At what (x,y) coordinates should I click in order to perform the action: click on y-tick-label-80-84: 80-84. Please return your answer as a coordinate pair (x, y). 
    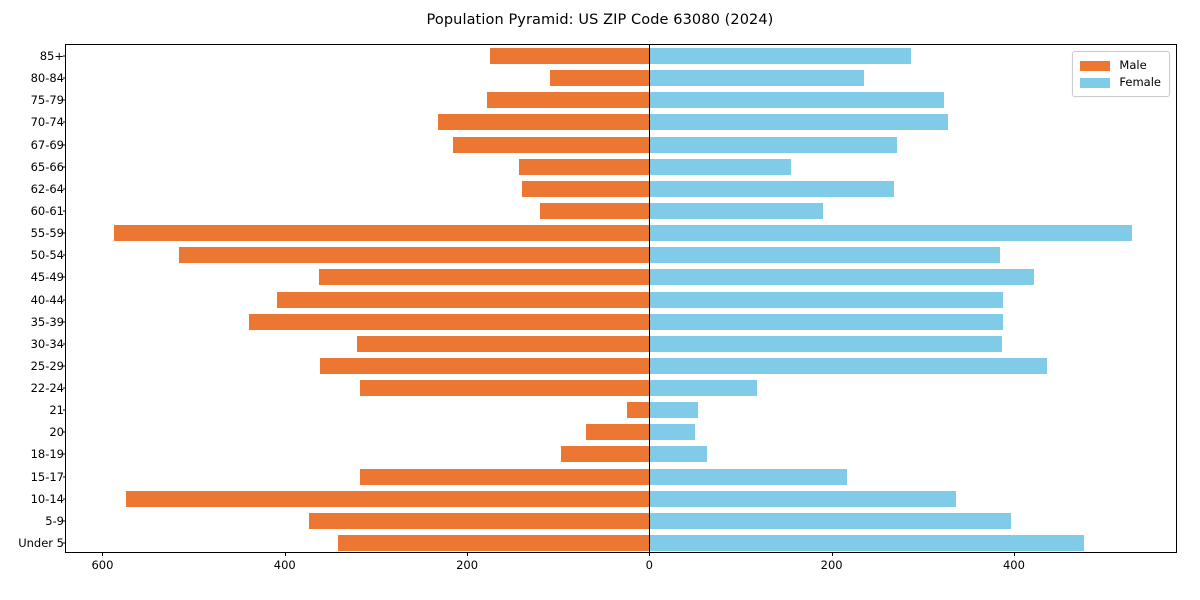
    Looking at the image, I should click on (47, 78).